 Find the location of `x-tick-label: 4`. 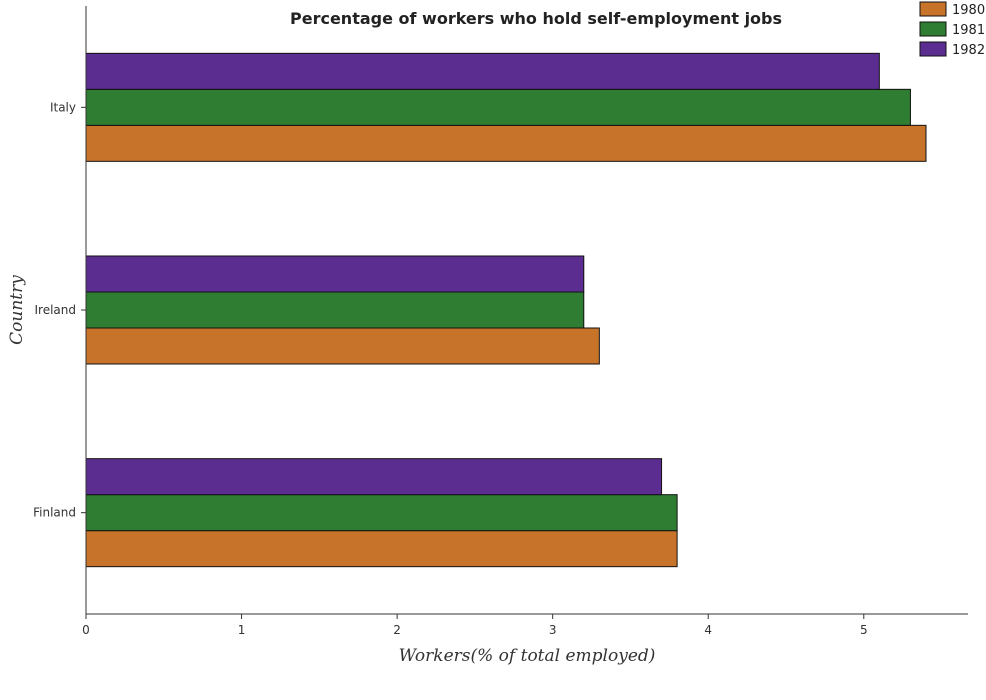

x-tick-label: 4 is located at coordinates (708, 630).